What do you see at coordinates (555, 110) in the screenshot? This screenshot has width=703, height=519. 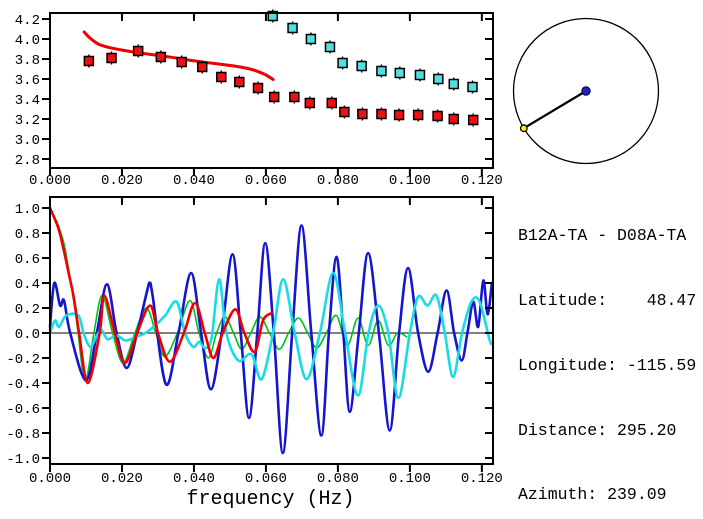 I see `azimuth-line-segment` at bounding box center [555, 110].